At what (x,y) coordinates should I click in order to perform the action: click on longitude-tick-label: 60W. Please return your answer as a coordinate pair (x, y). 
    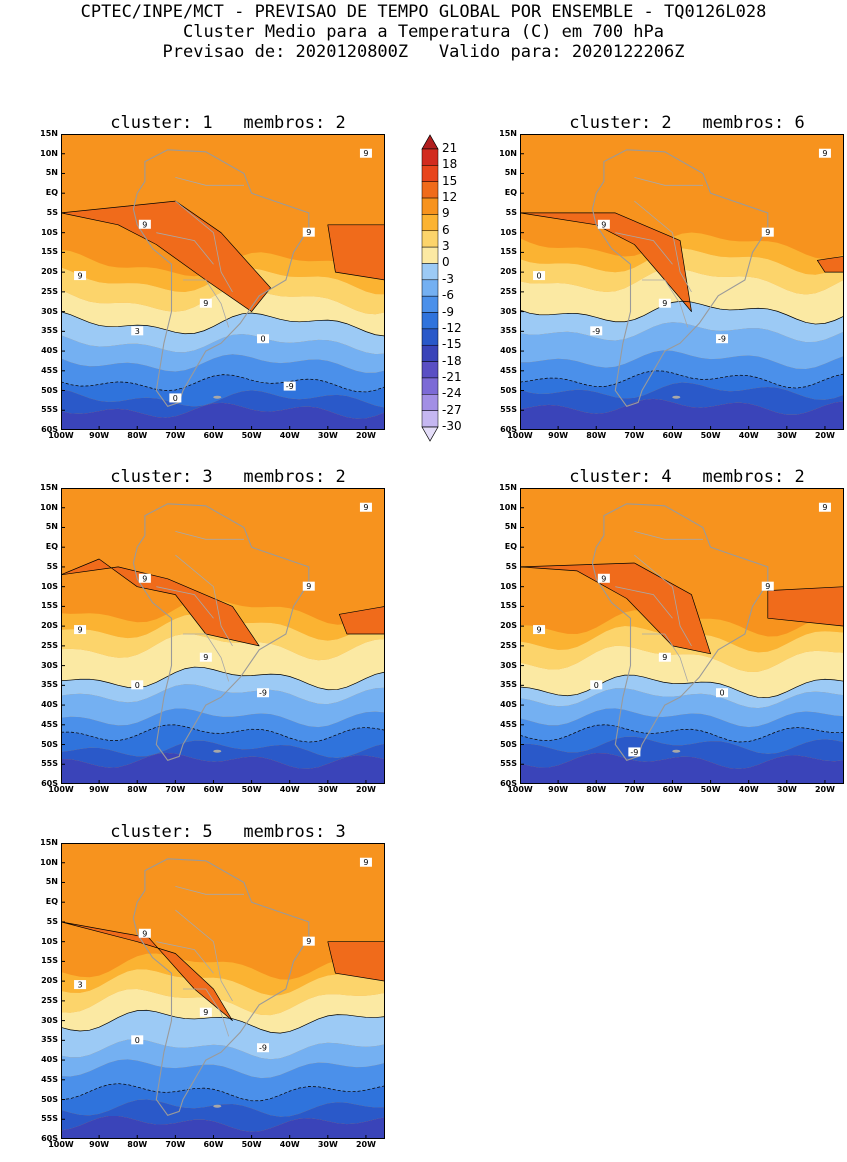
    Looking at the image, I should click on (213, 435).